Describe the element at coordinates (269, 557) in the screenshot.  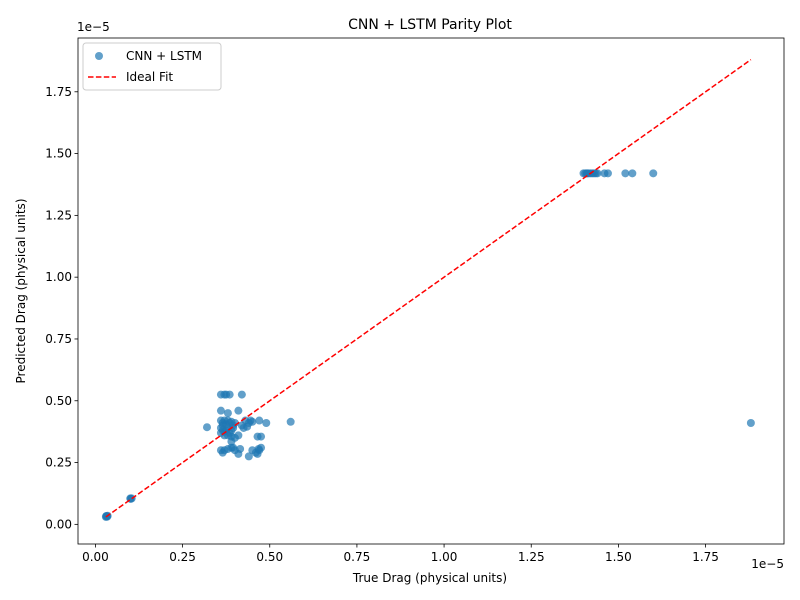
I see `x-tick-label: 0.50` at that location.